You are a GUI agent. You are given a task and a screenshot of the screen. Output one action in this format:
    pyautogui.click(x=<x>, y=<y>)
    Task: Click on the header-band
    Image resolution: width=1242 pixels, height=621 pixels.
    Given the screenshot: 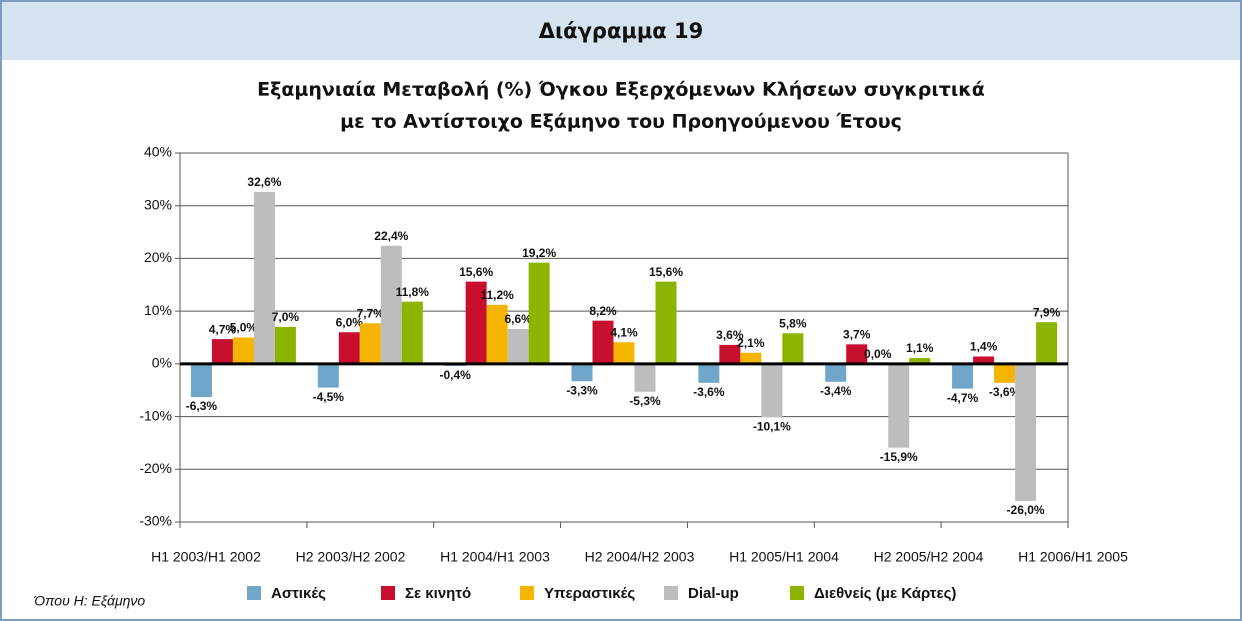 What is the action you would take?
    pyautogui.click(x=621, y=31)
    